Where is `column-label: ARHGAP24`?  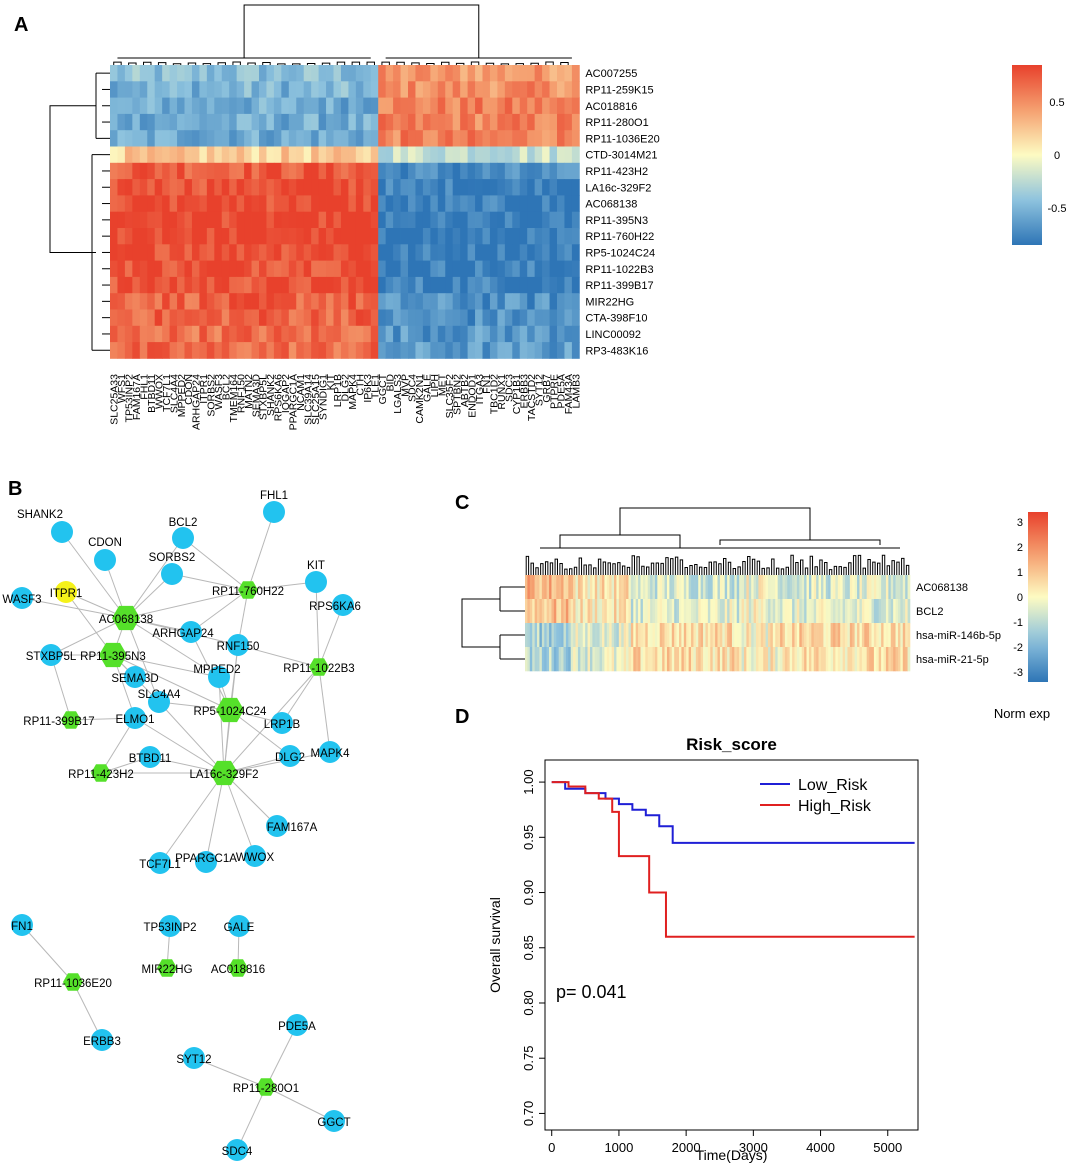
column-label: ARHGAP24 is located at coordinates (197, 402).